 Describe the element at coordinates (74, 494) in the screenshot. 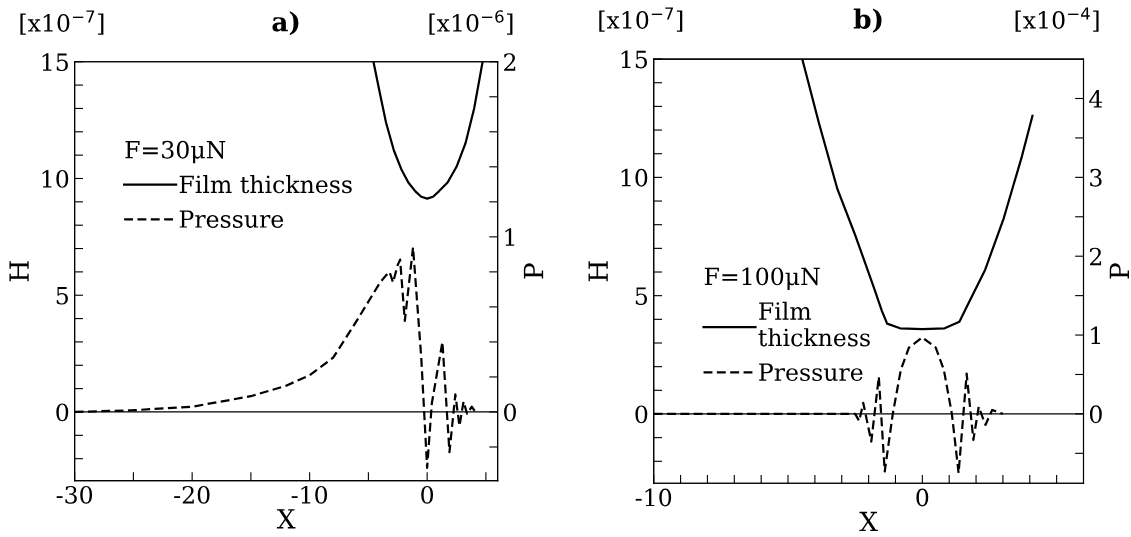

I see `x-tick-label: -30` at that location.